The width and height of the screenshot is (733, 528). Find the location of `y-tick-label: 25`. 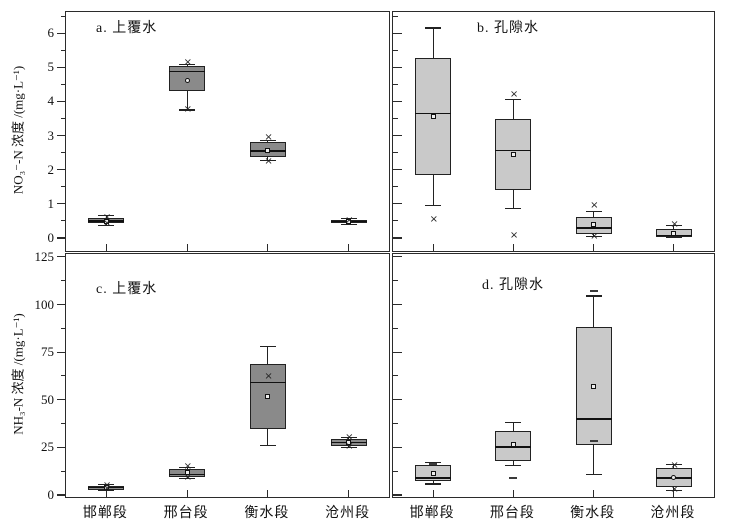

y-tick-label: 25 is located at coordinates (47, 447).